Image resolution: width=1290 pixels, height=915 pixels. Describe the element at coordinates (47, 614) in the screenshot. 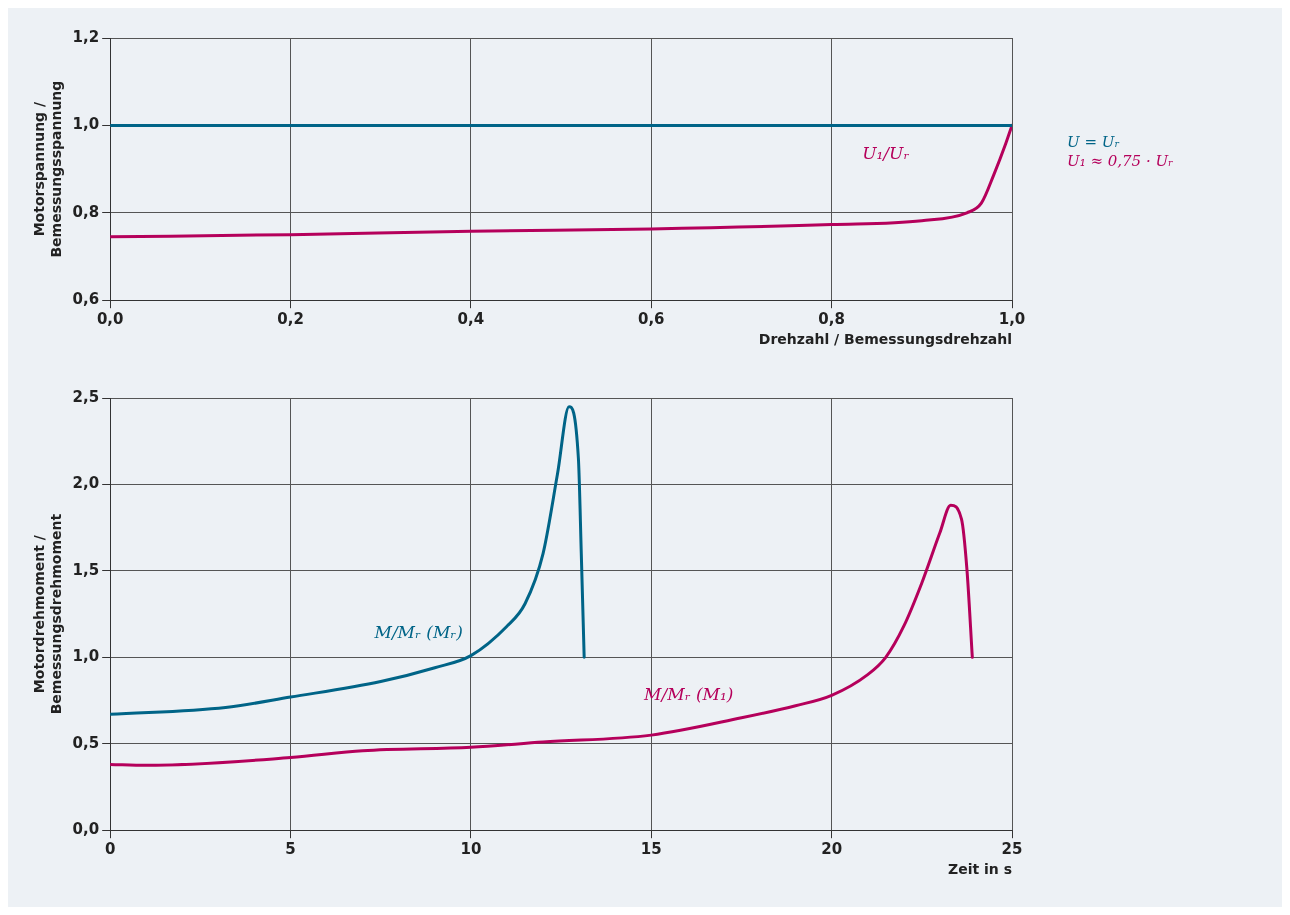

I see `y-axis-title: Motordrehmoment / Bemessungsdrehmoment` at that location.